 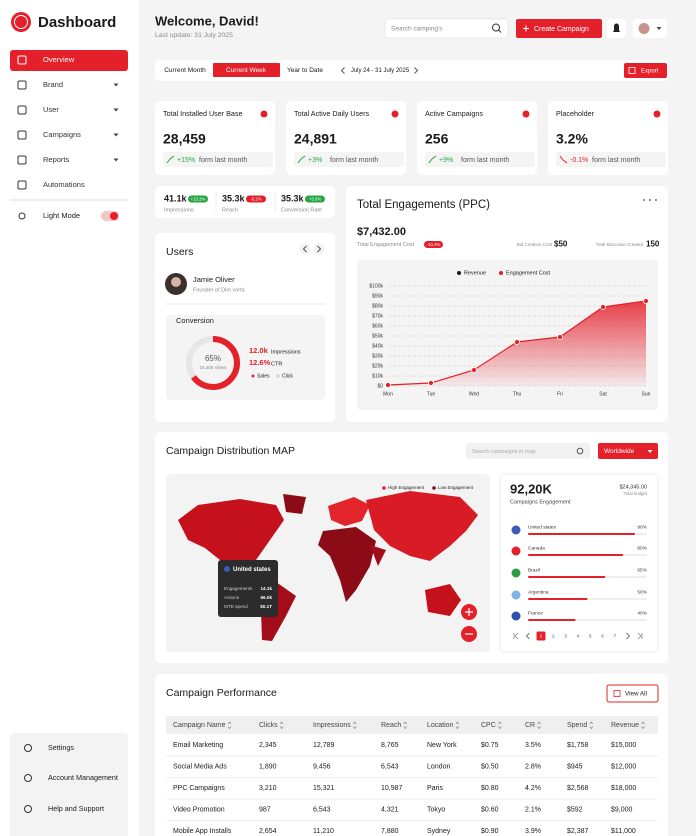 What do you see at coordinates (391, 725) in the screenshot?
I see `column-header: Reach` at bounding box center [391, 725].